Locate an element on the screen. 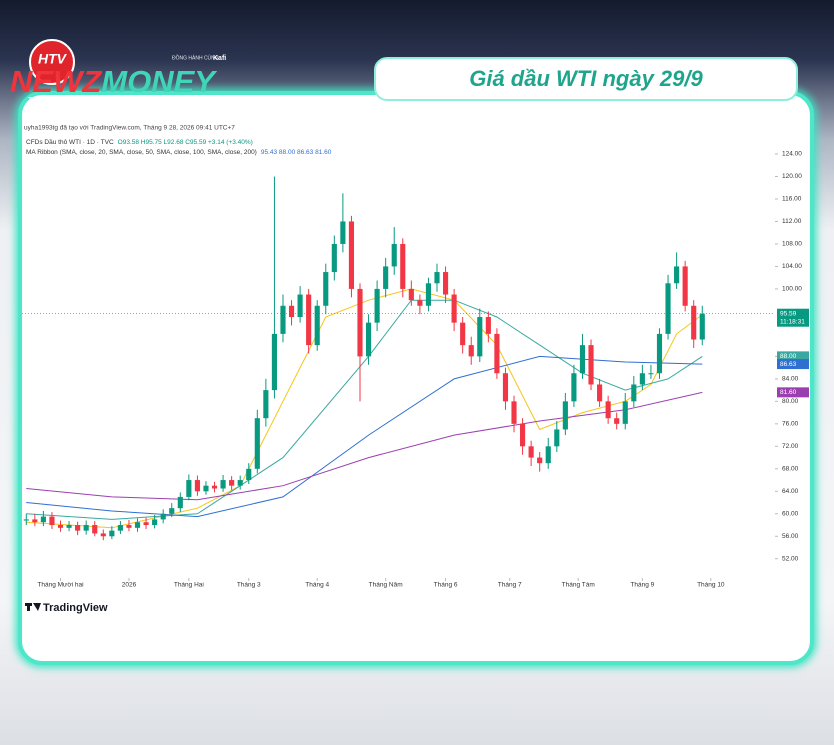 Image resolution: width=834 pixels, height=745 pixels. partner-label: ĐỒNG HÀNH CÙNG is located at coordinates (195, 57).